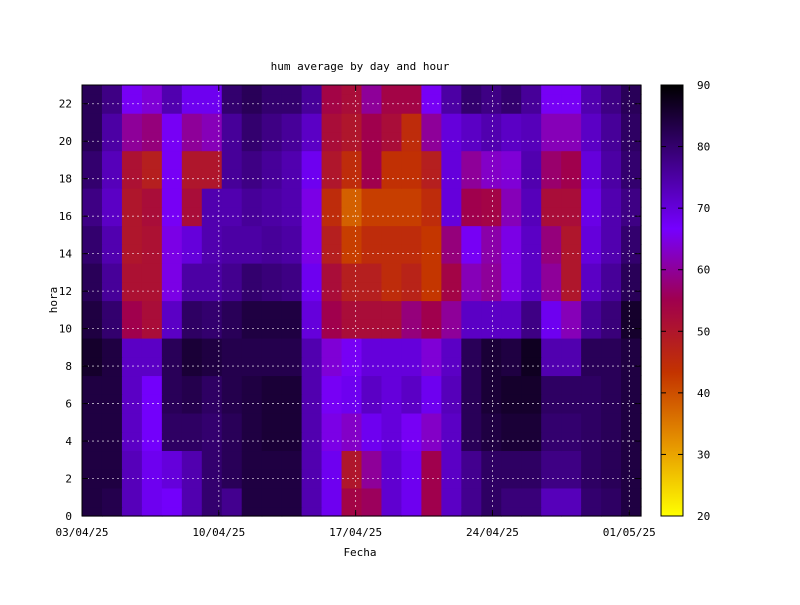 This screenshot has height=605, width=800. Describe the element at coordinates (65, 141) in the screenshot. I see `y-tick-label: 20` at that location.